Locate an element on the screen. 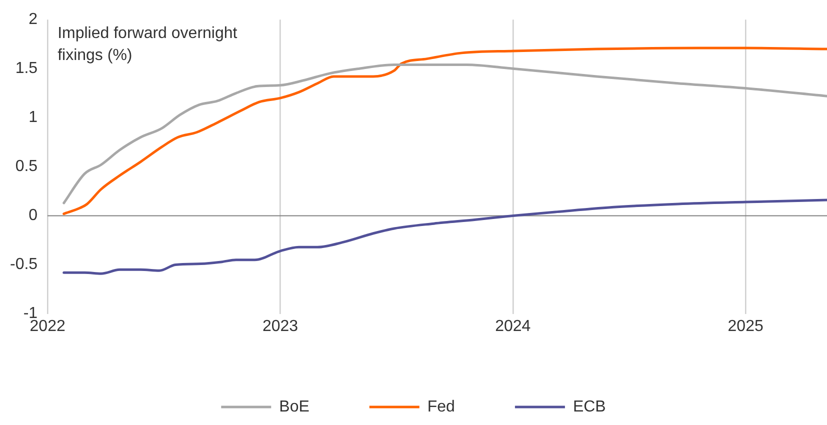 This screenshot has width=827, height=425. y-axis-title: Implied forward overnight fixings (%) is located at coordinates (148, 44).